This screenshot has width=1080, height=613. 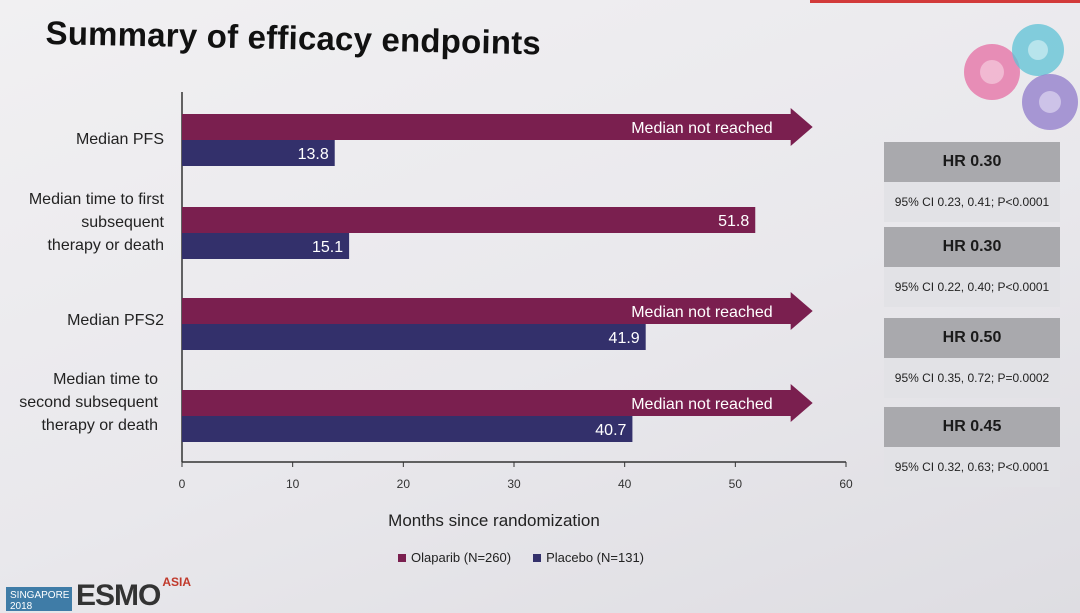 What do you see at coordinates (122, 222) in the screenshot?
I see `category-label-line: subsequent` at bounding box center [122, 222].